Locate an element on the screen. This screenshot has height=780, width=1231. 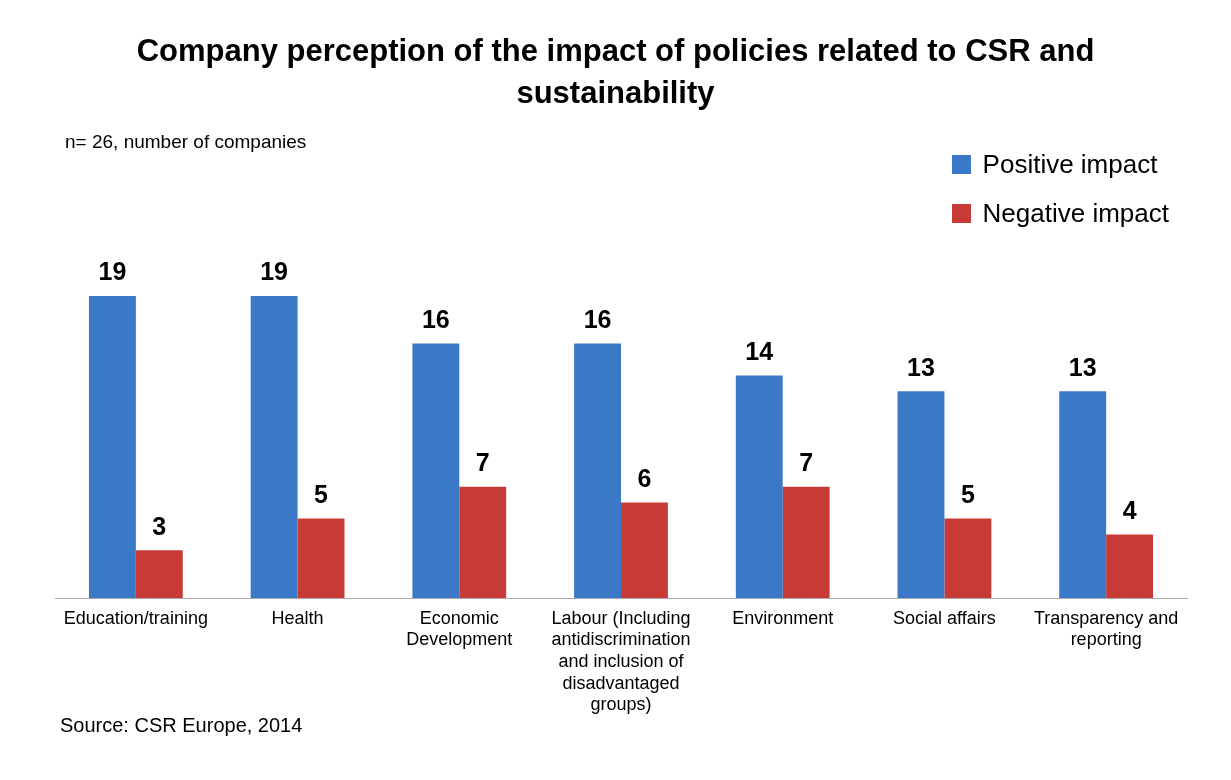
data-label: 6 is located at coordinates (644, 477).